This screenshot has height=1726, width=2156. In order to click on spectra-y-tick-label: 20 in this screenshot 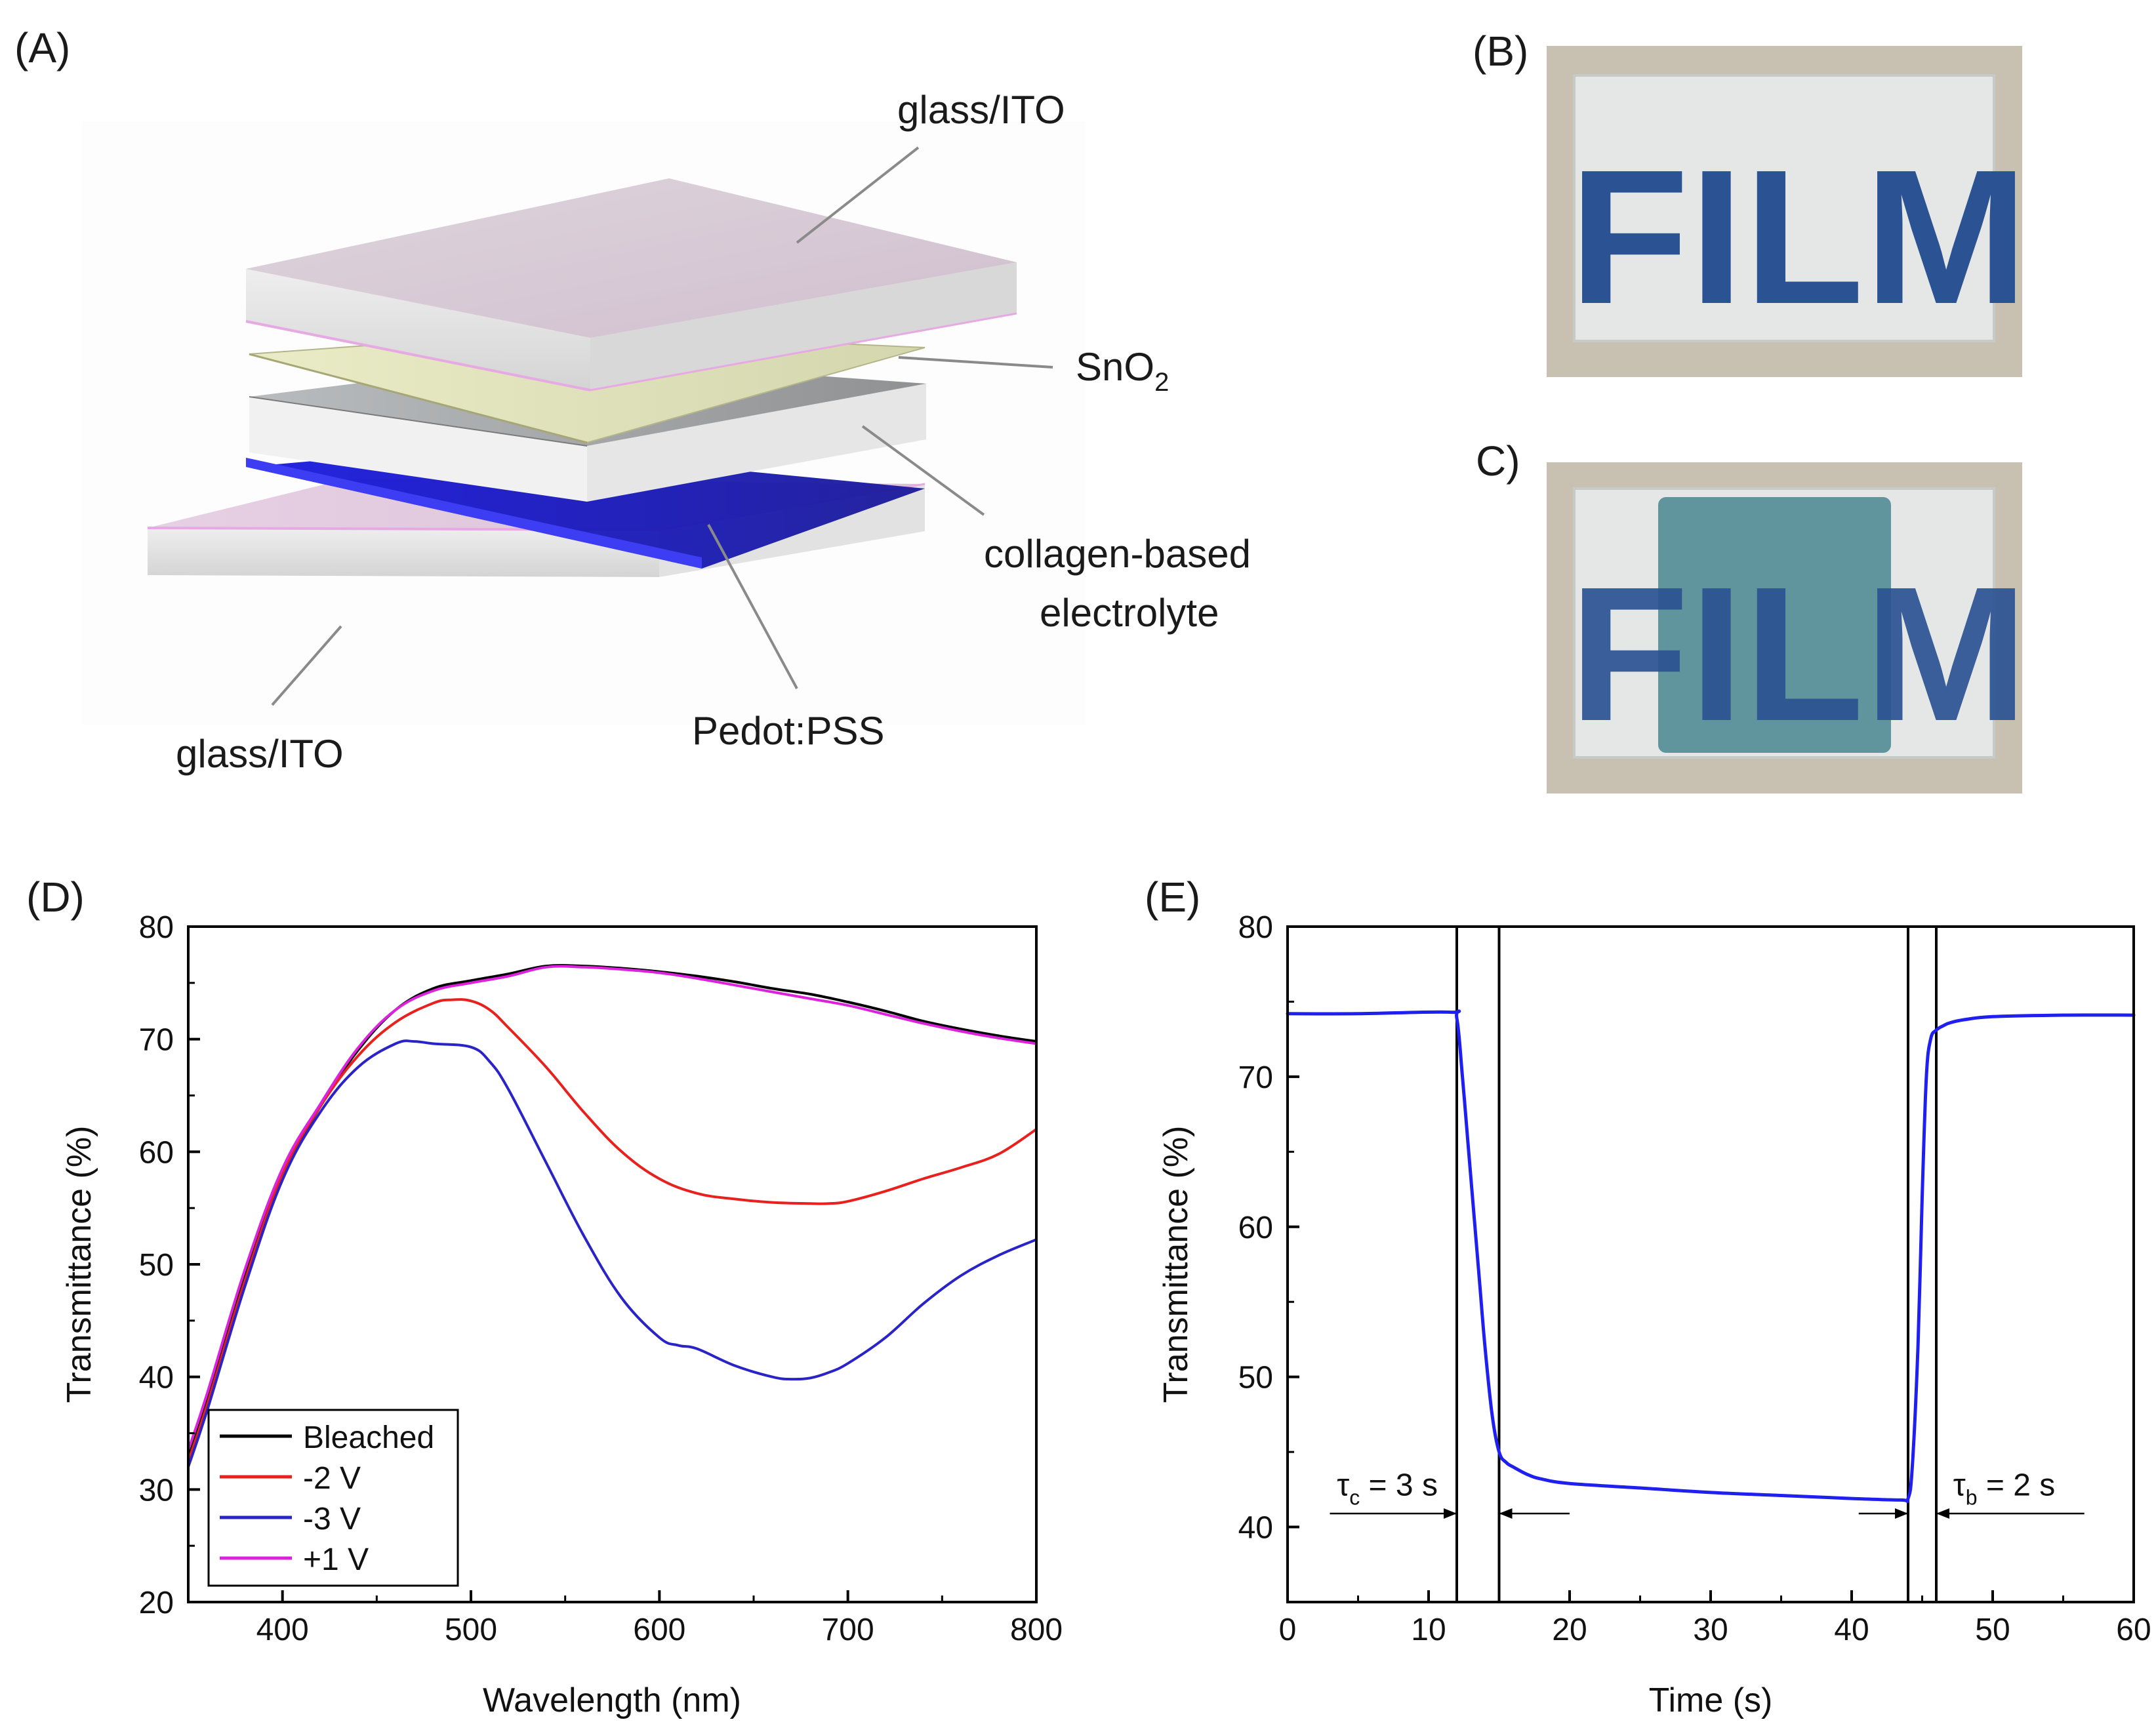, I will do `click(156, 1603)`.